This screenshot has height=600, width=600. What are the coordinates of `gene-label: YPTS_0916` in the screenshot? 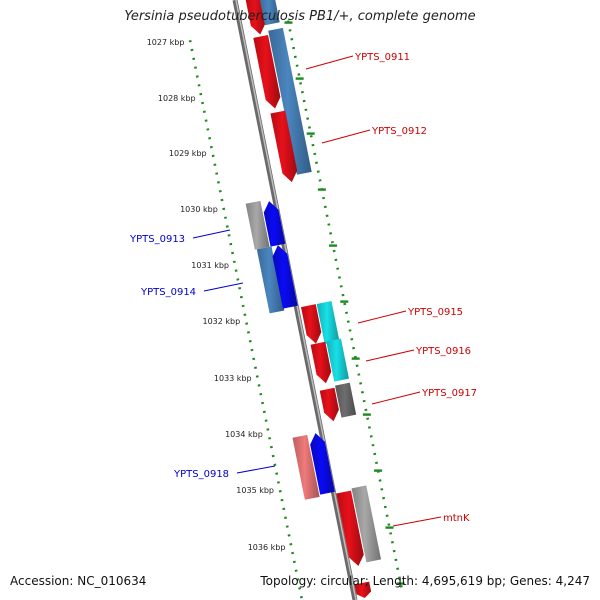 It's located at (443, 351).